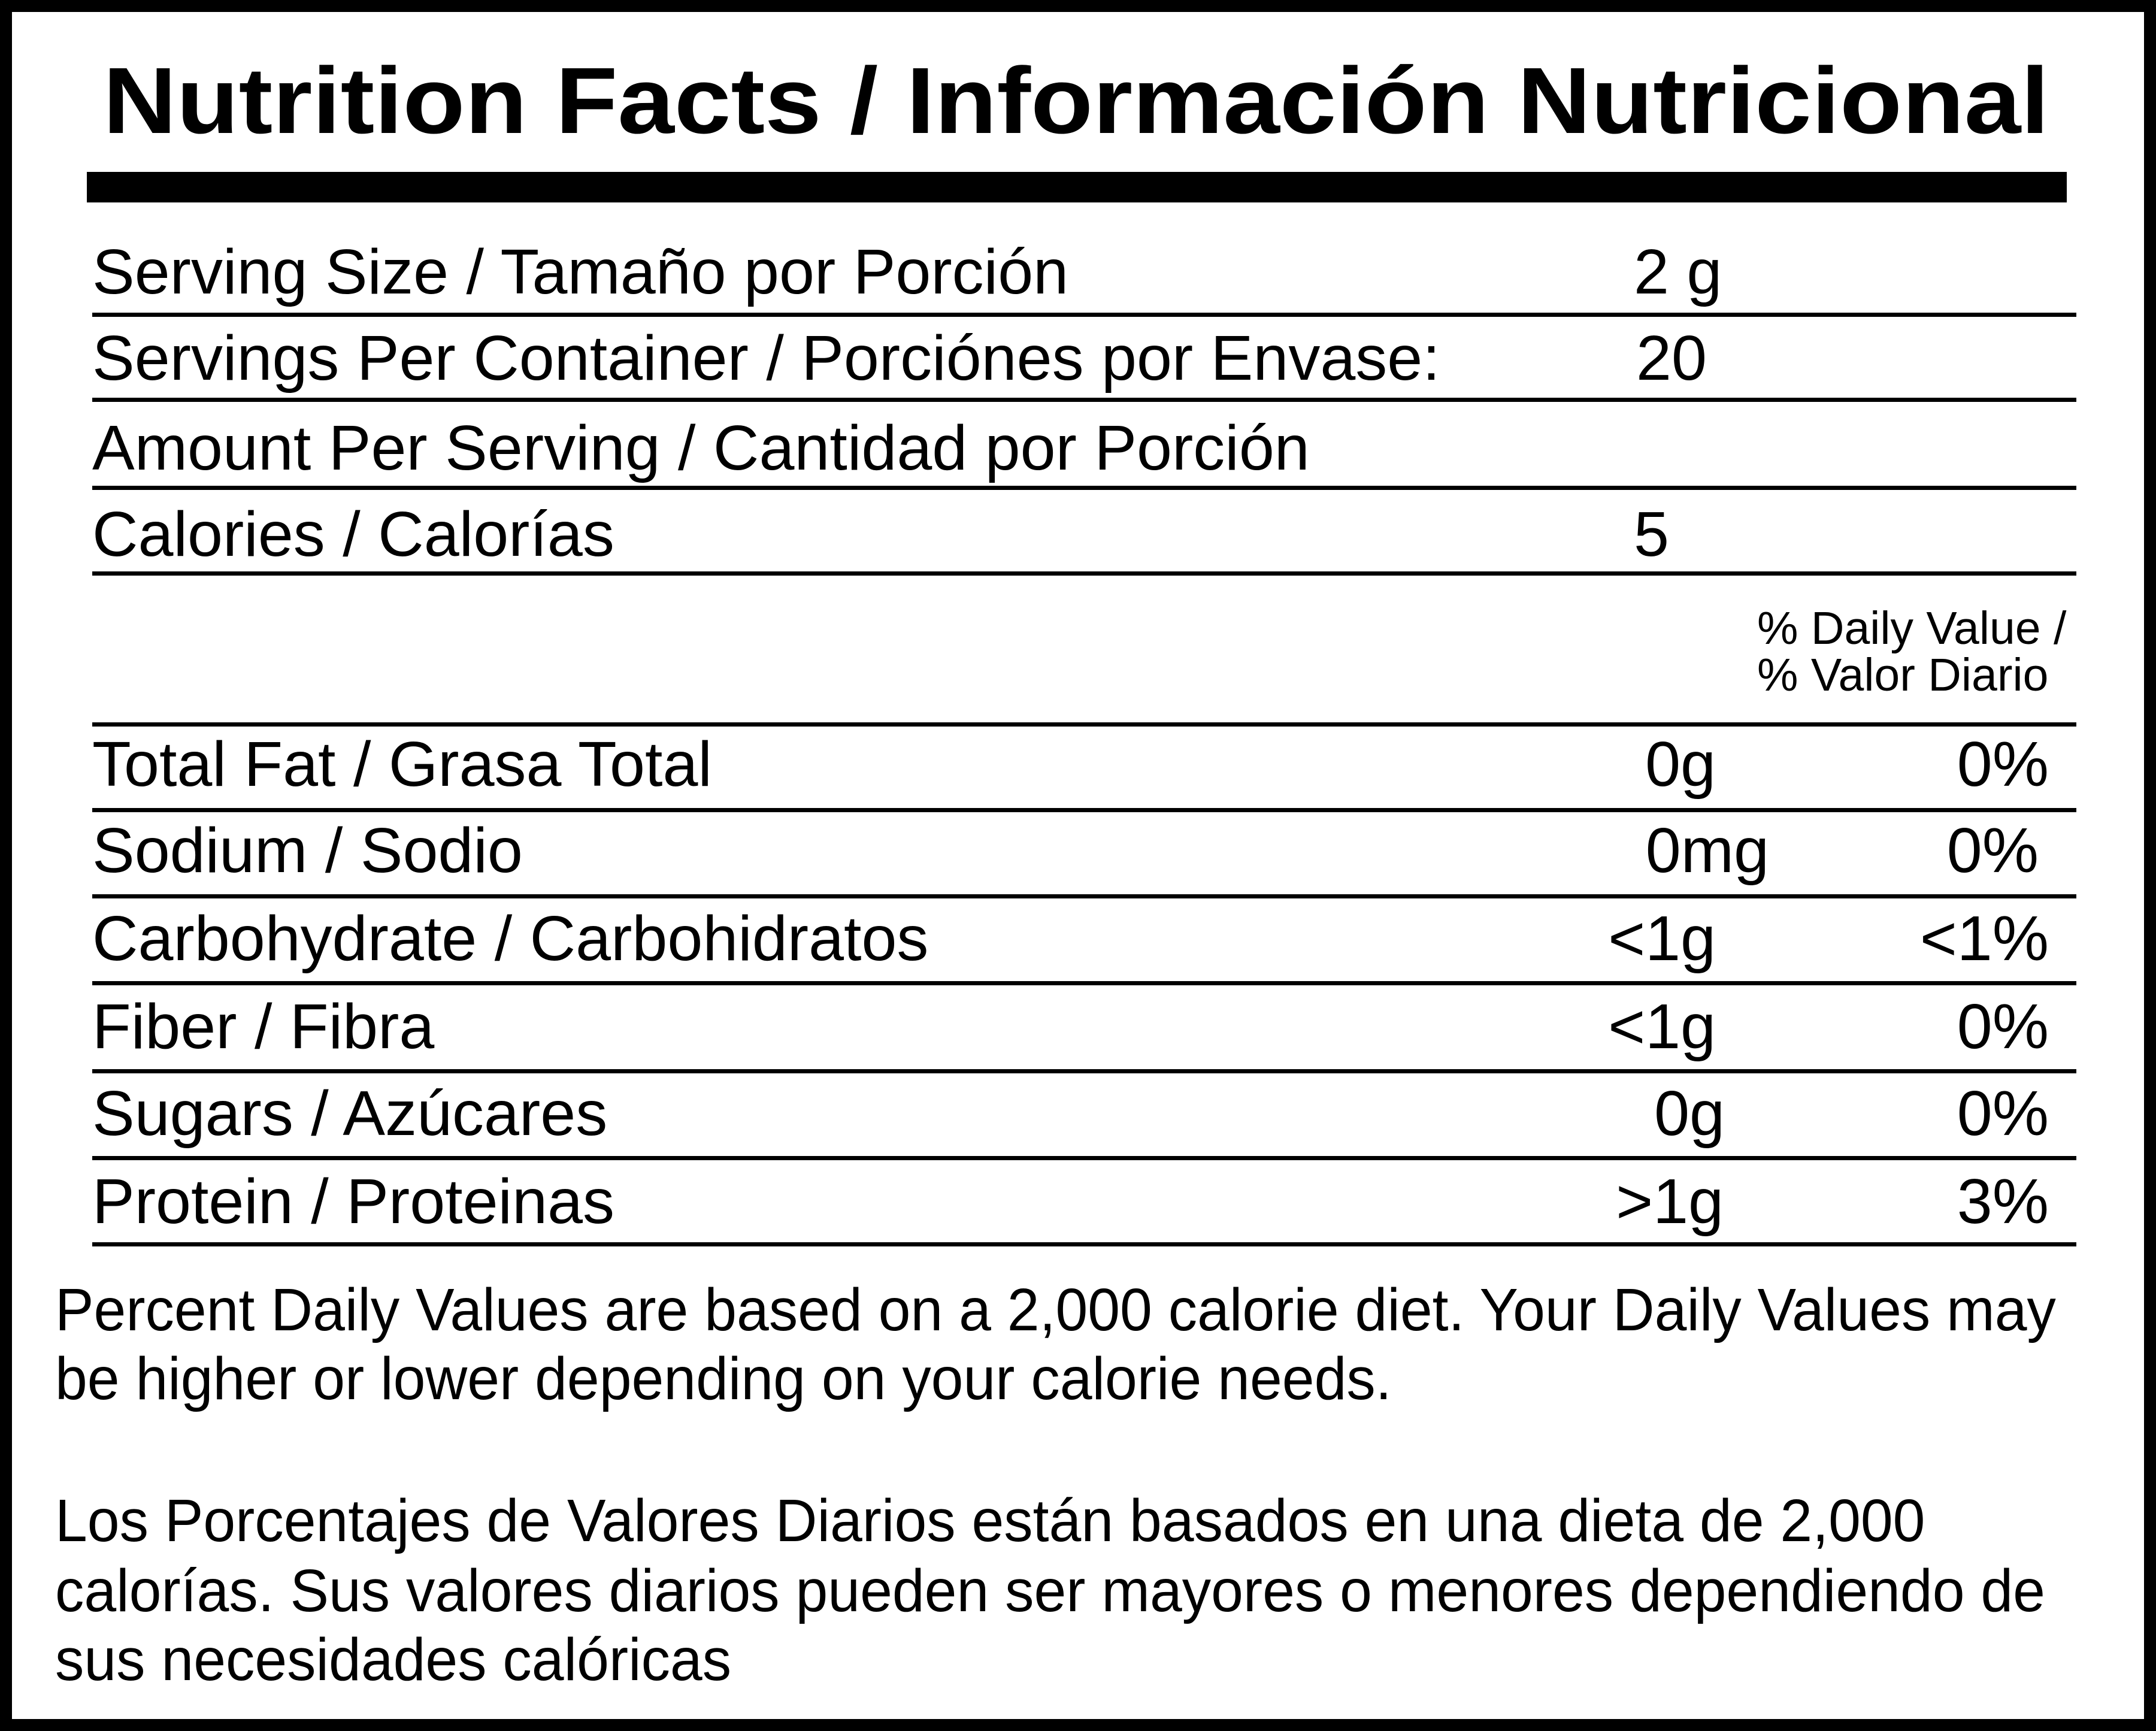 This screenshot has width=2156, height=1731. Describe the element at coordinates (1912, 628) in the screenshot. I see `daily-value-header: % Daily Value /` at that location.